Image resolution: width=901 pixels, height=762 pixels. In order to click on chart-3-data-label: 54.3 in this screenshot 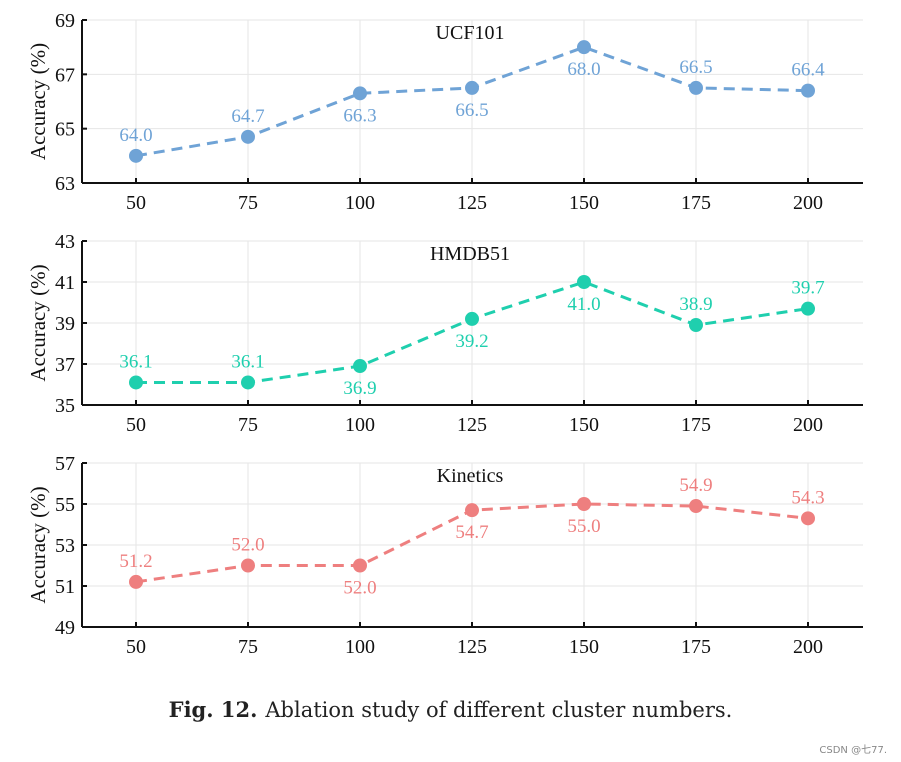, I will do `click(807, 497)`.